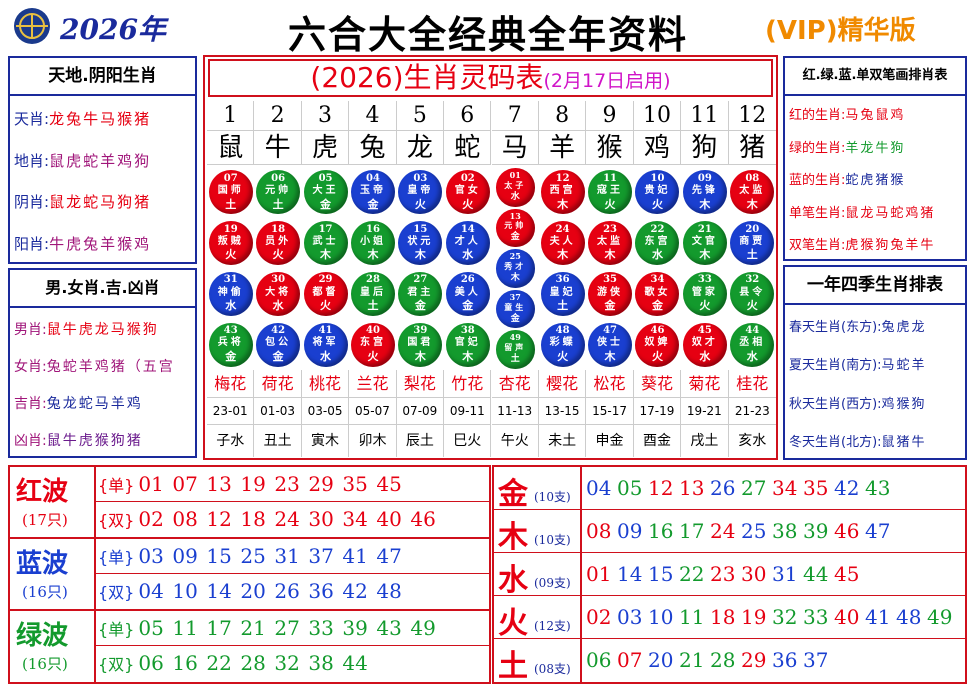  What do you see at coordinates (515, 441) in the screenshot?
I see `branch: 午火` at bounding box center [515, 441].